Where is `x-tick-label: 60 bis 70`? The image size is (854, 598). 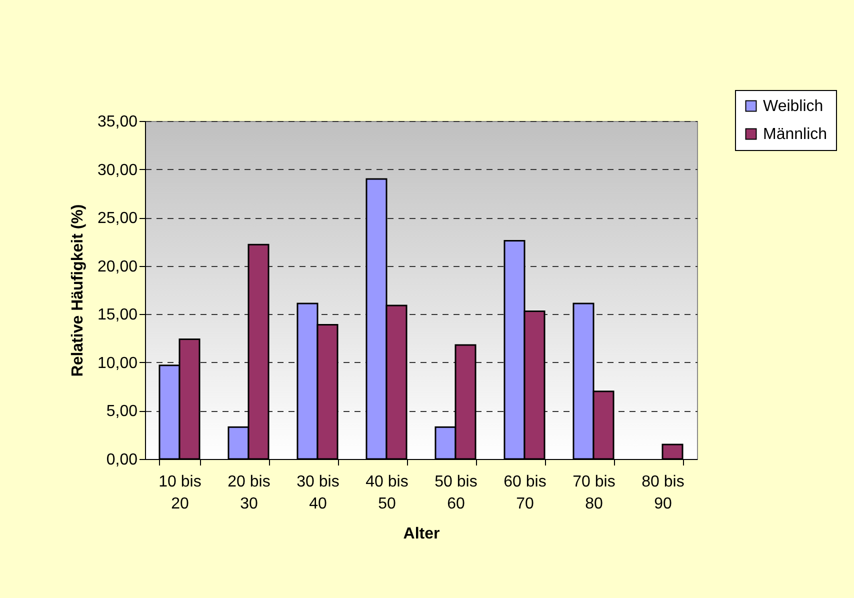 x-tick-label: 60 bis 70 is located at coordinates (525, 493).